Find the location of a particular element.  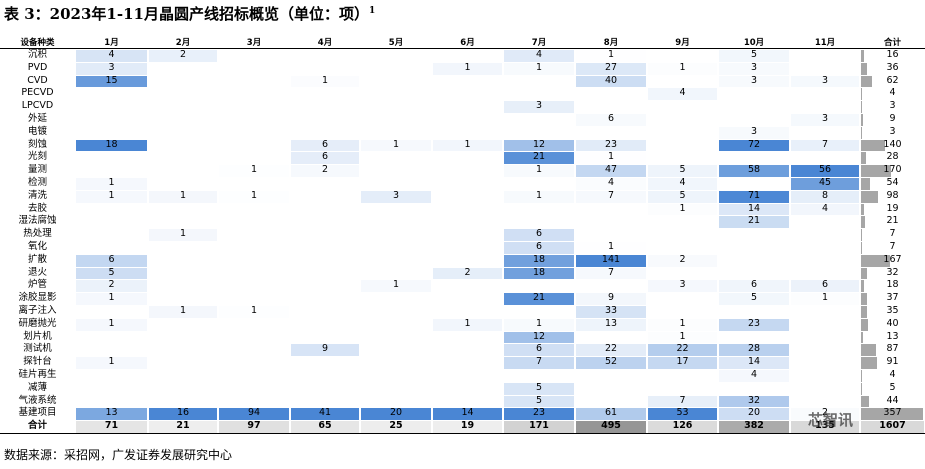

cell-value: 32 is located at coordinates (754, 400).